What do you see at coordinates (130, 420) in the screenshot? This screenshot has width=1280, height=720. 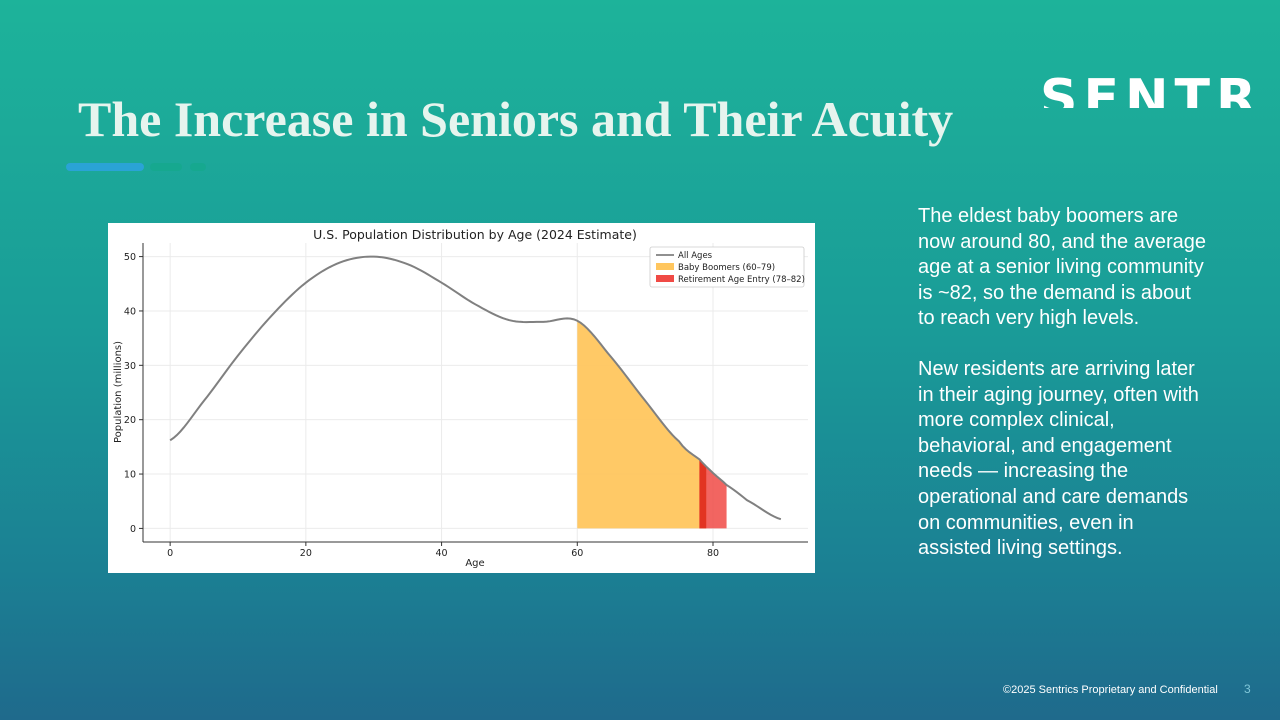 I see `y-tick-label: 20` at bounding box center [130, 420].